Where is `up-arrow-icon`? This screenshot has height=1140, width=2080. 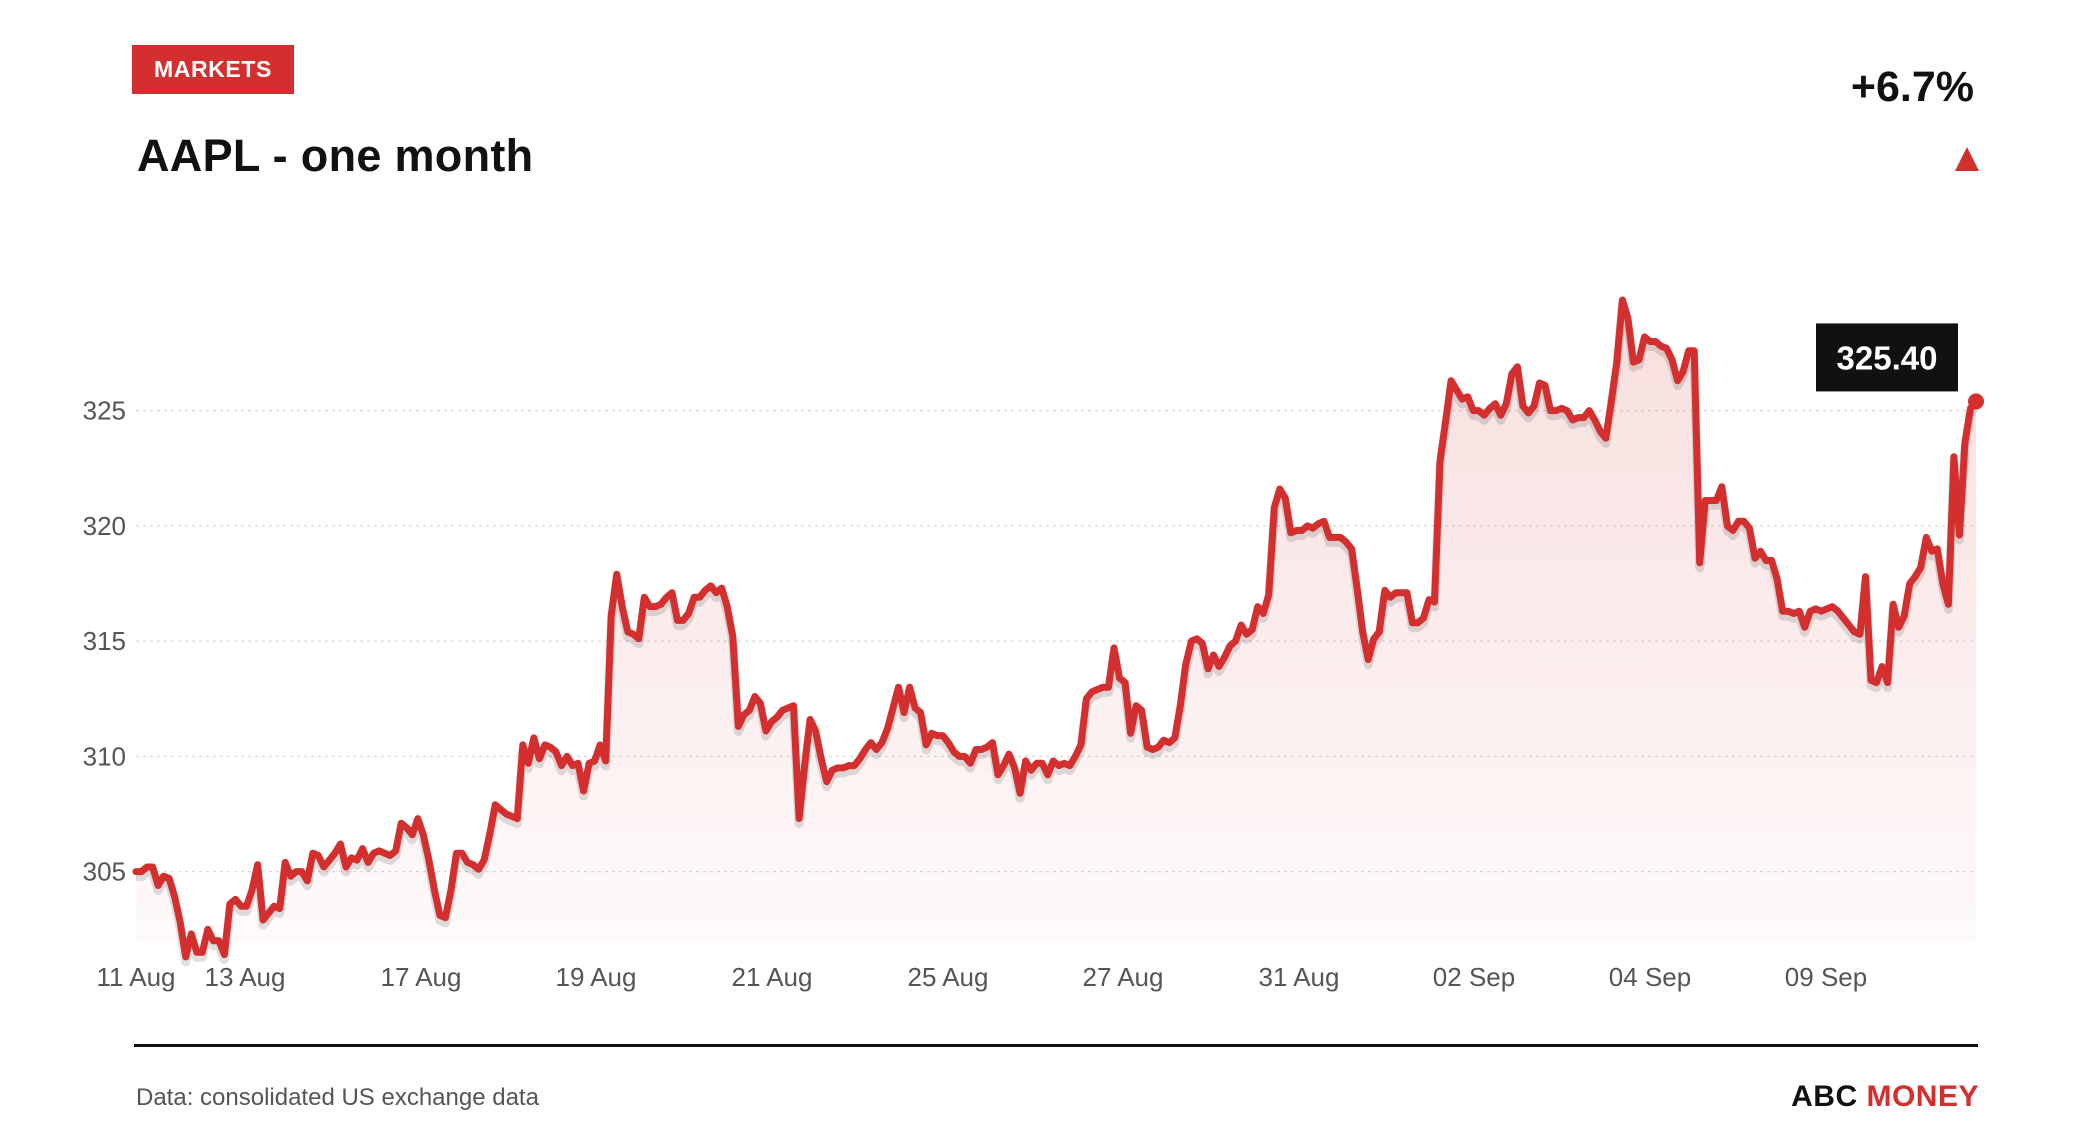 up-arrow-icon is located at coordinates (1967, 159).